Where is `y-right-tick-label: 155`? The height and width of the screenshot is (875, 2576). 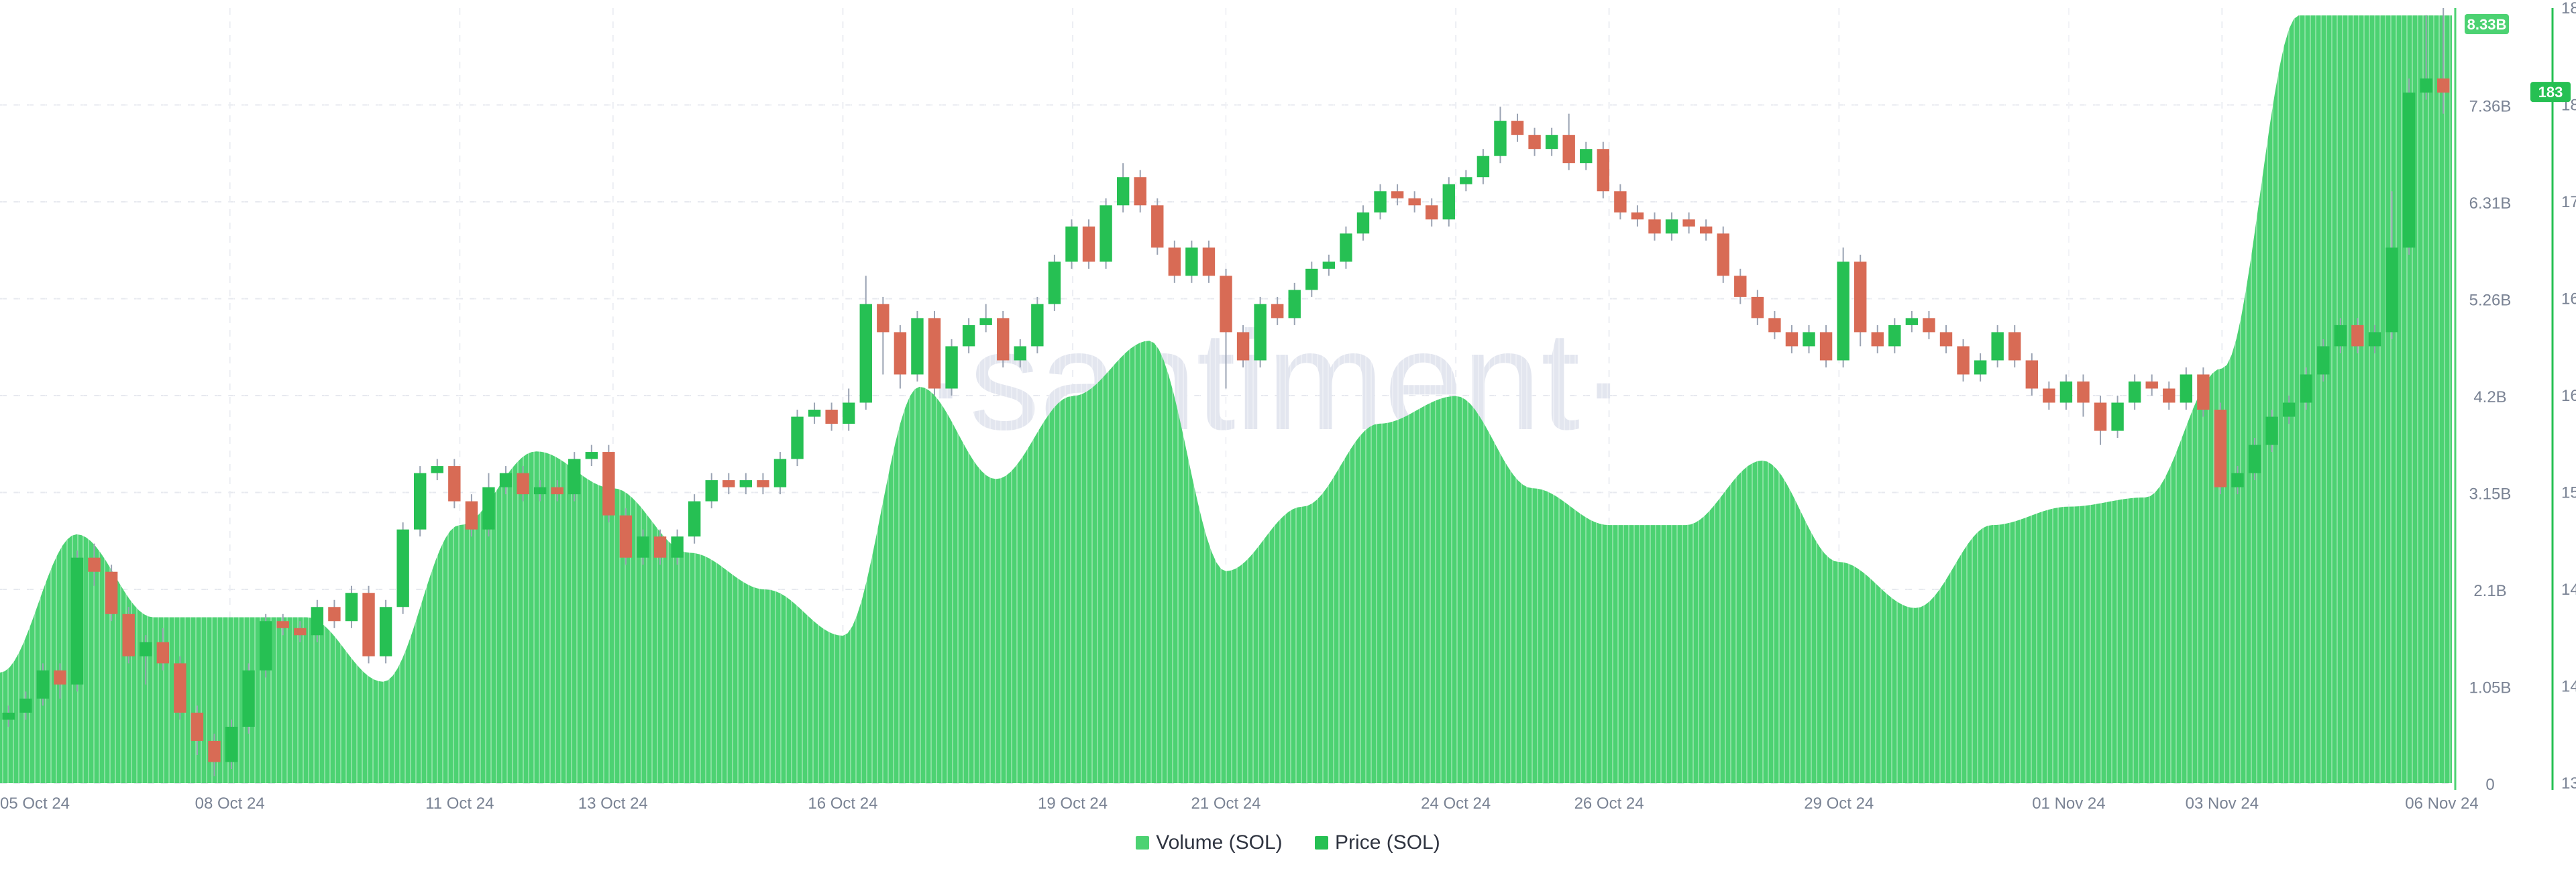
y-right-tick-label: 155 is located at coordinates (2568, 493).